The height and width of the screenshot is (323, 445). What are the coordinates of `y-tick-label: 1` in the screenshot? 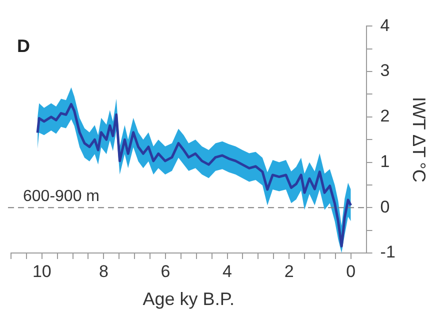 It's located at (385, 161).